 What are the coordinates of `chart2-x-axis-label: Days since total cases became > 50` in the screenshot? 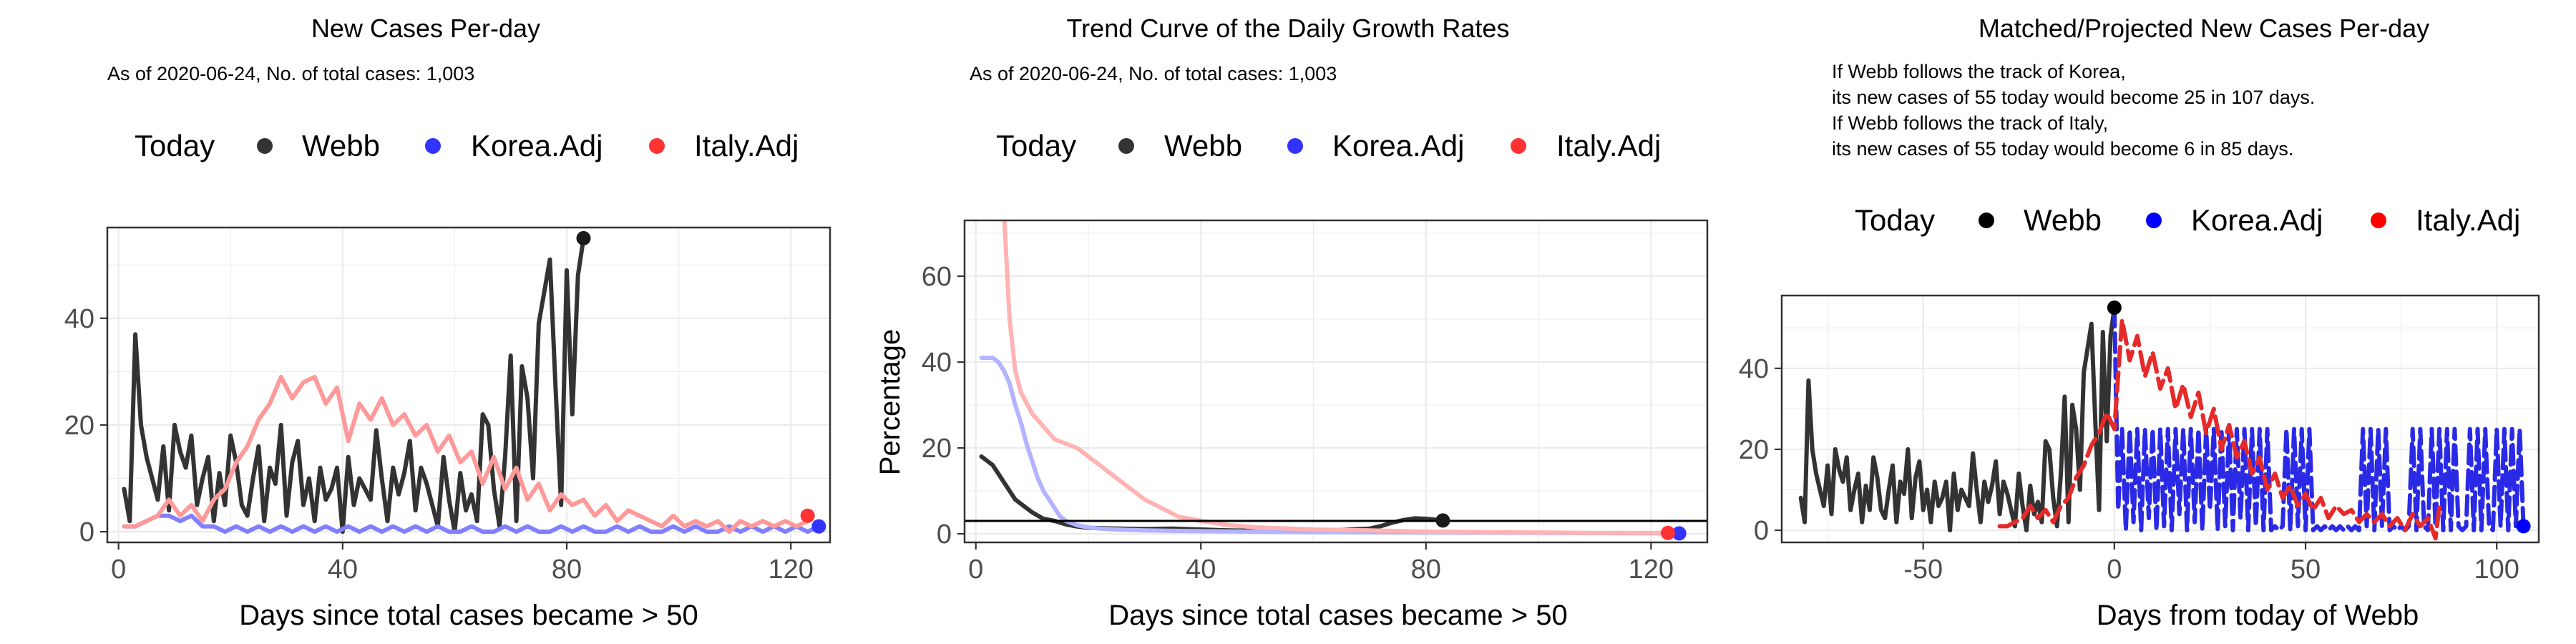 It's located at (1337, 615).